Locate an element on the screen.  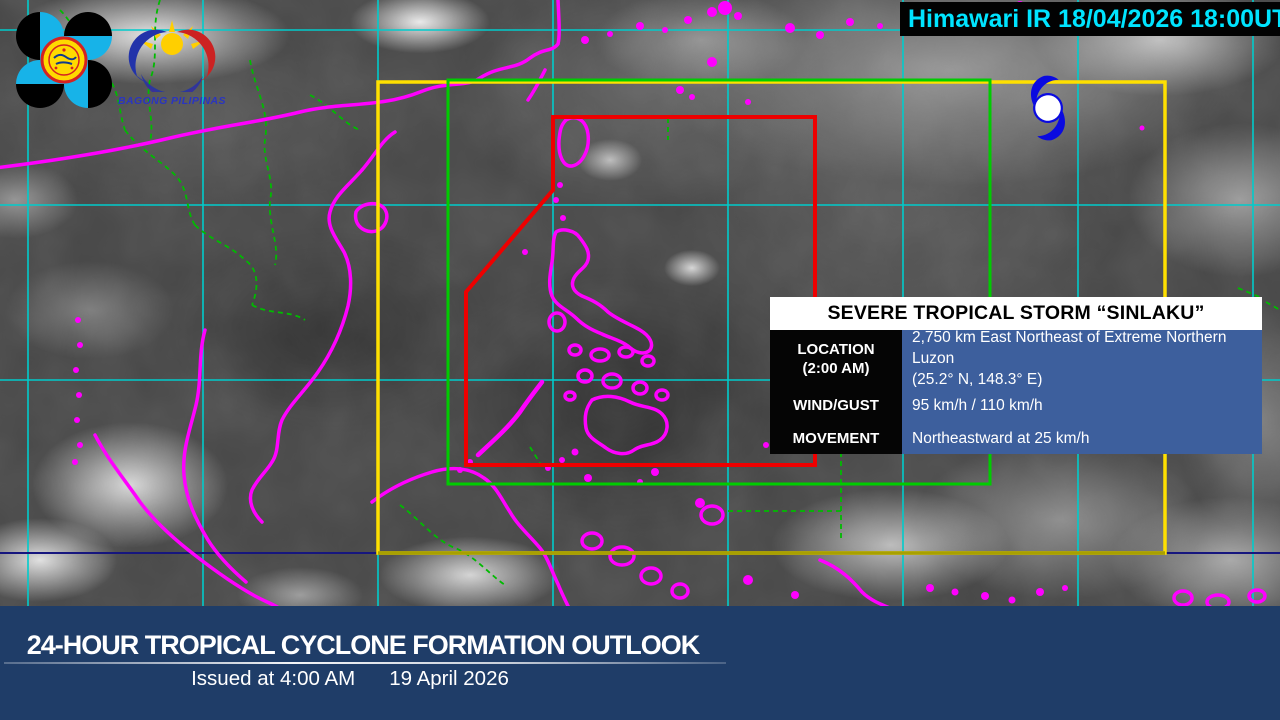
location-label: LOCATION (2:00 AM) is located at coordinates (836, 358).